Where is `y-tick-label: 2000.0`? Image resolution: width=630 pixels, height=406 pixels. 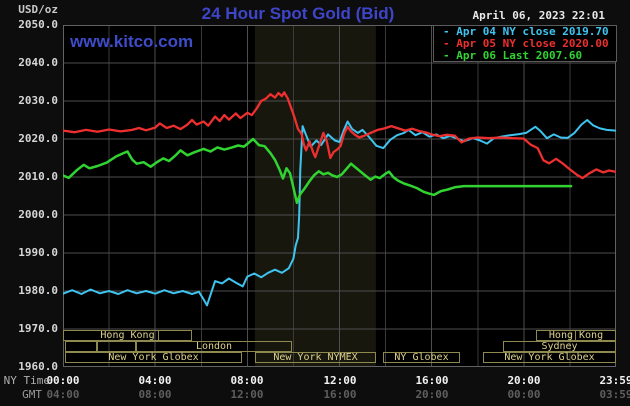 y-tick-label: 2000.0 is located at coordinates (38, 214).